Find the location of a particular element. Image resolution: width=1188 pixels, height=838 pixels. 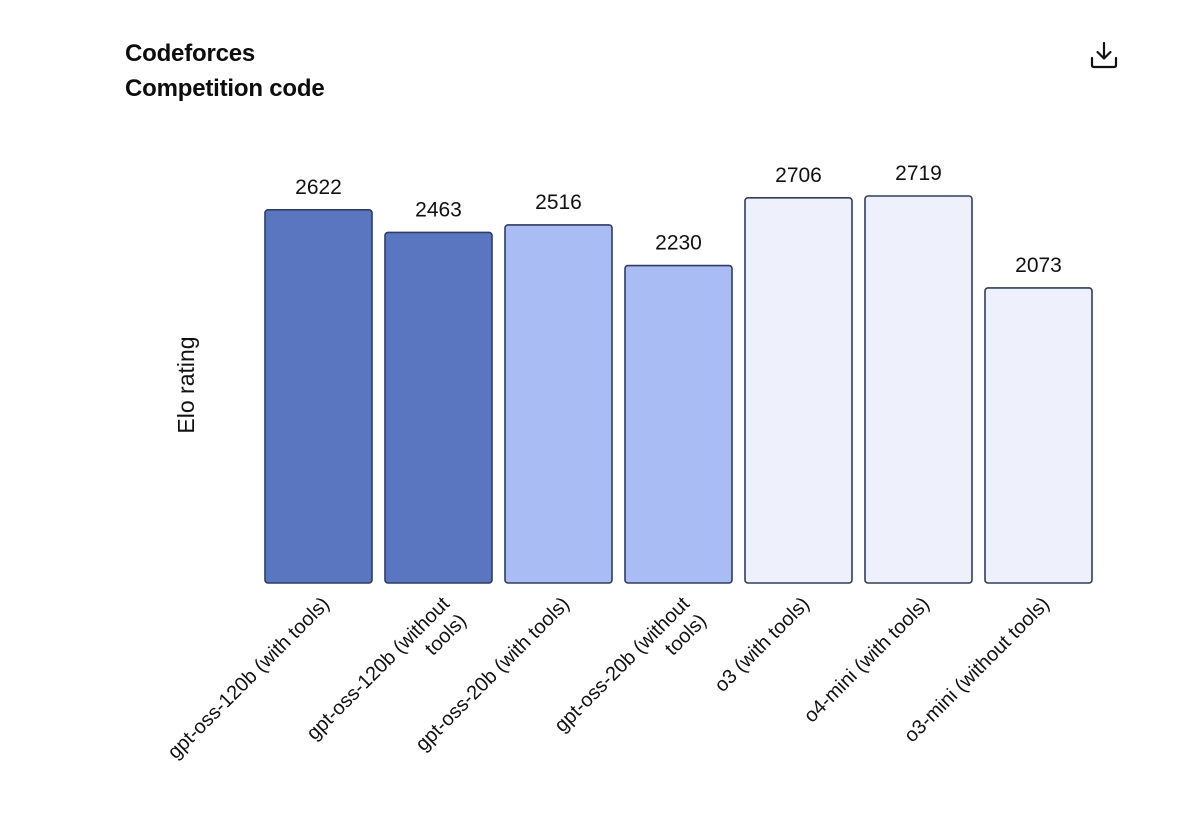

category-label-0: gpt-oss-120b (with tools) is located at coordinates (249, 678).